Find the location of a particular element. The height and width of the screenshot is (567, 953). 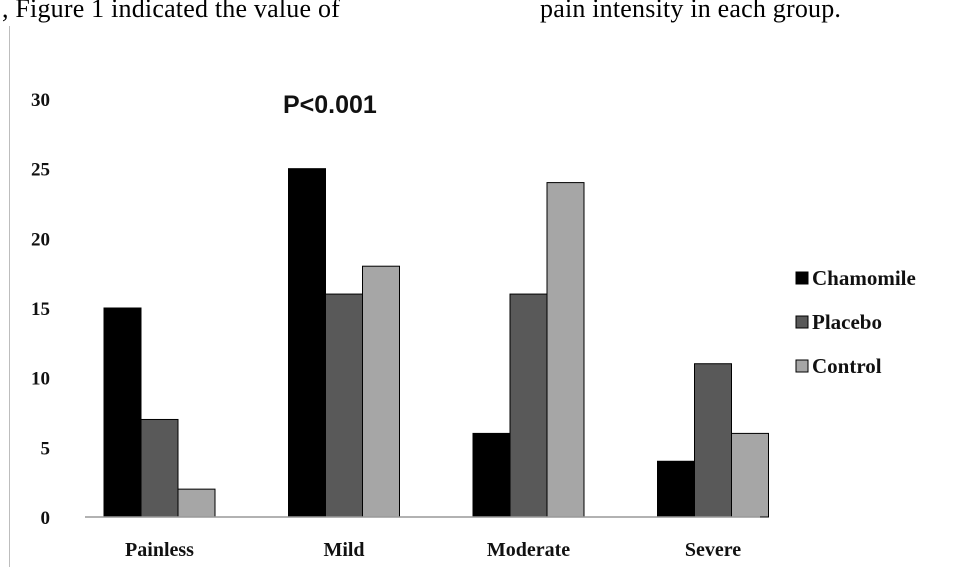

legend: Chamomile Placebo Control is located at coordinates (855, 322).